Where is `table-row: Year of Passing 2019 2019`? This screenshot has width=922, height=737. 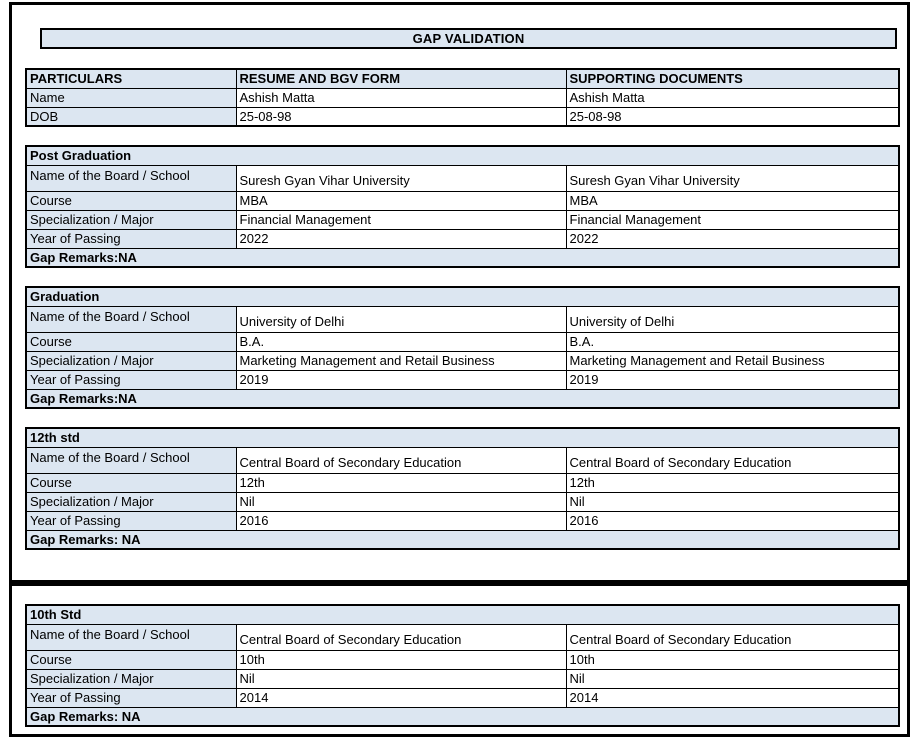 table-row: Year of Passing 2019 2019 is located at coordinates (462, 379).